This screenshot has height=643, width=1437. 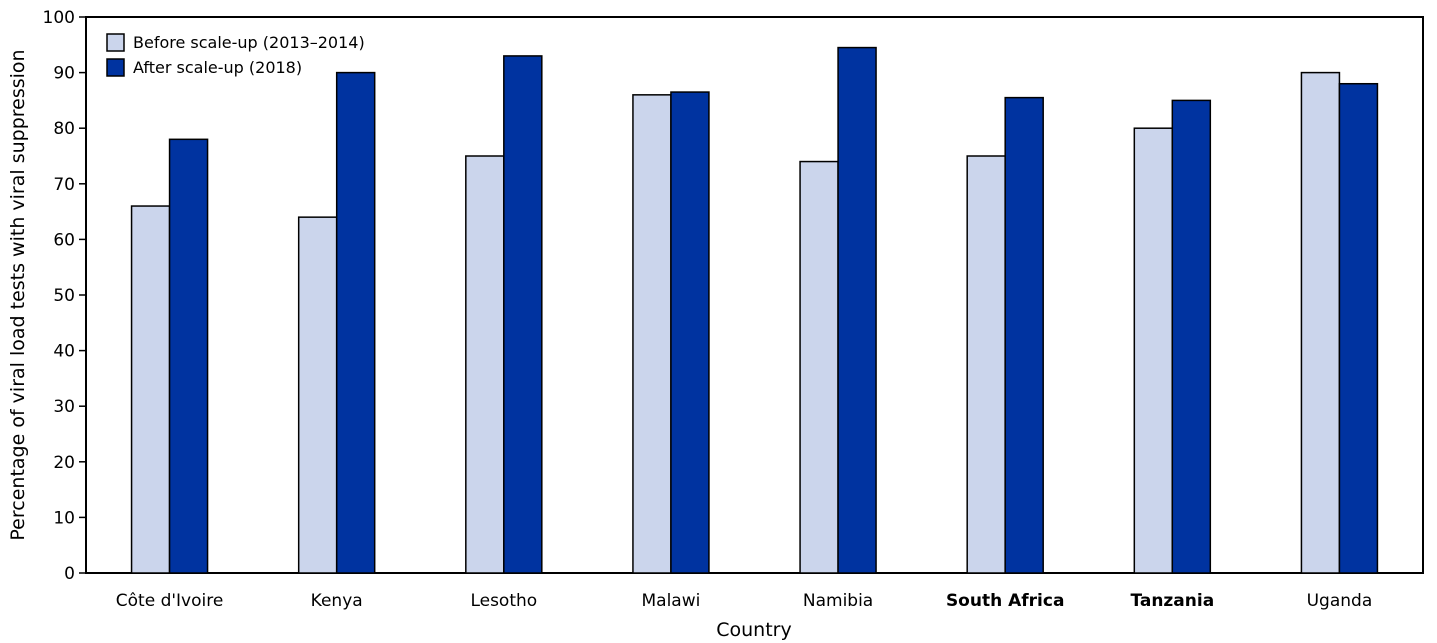 What do you see at coordinates (1172, 601) in the screenshot?
I see `x-category-label: Tanzania` at bounding box center [1172, 601].